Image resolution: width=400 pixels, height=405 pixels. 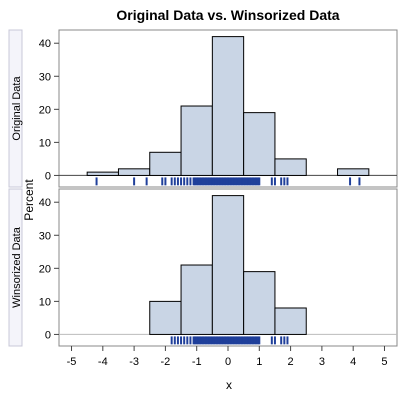 I want to click on panel-label: Original Data, so click(x=17, y=108).